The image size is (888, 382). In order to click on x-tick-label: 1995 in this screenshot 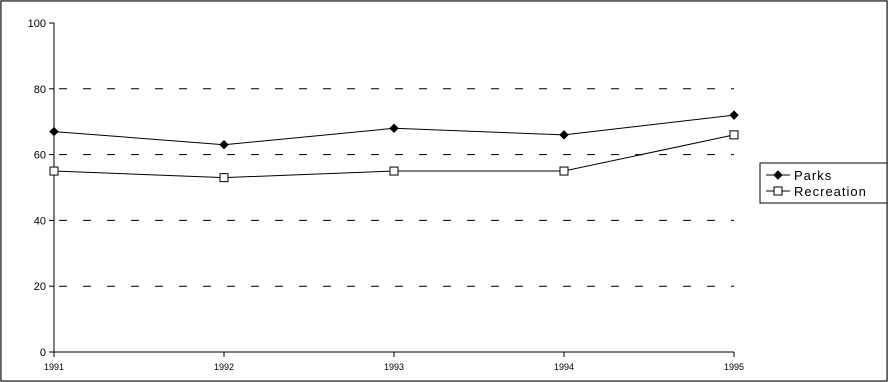, I will do `click(734, 367)`.